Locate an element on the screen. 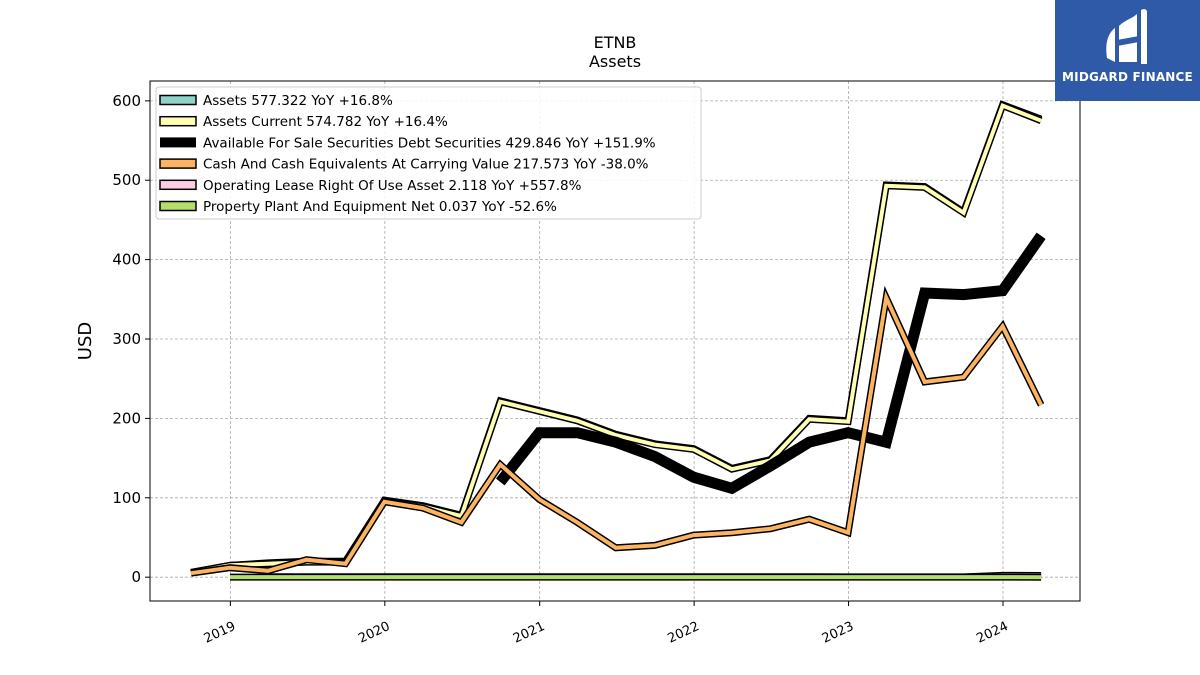 The width and height of the screenshot is (1200, 675). y-tick-label: 200 is located at coordinates (126, 418).